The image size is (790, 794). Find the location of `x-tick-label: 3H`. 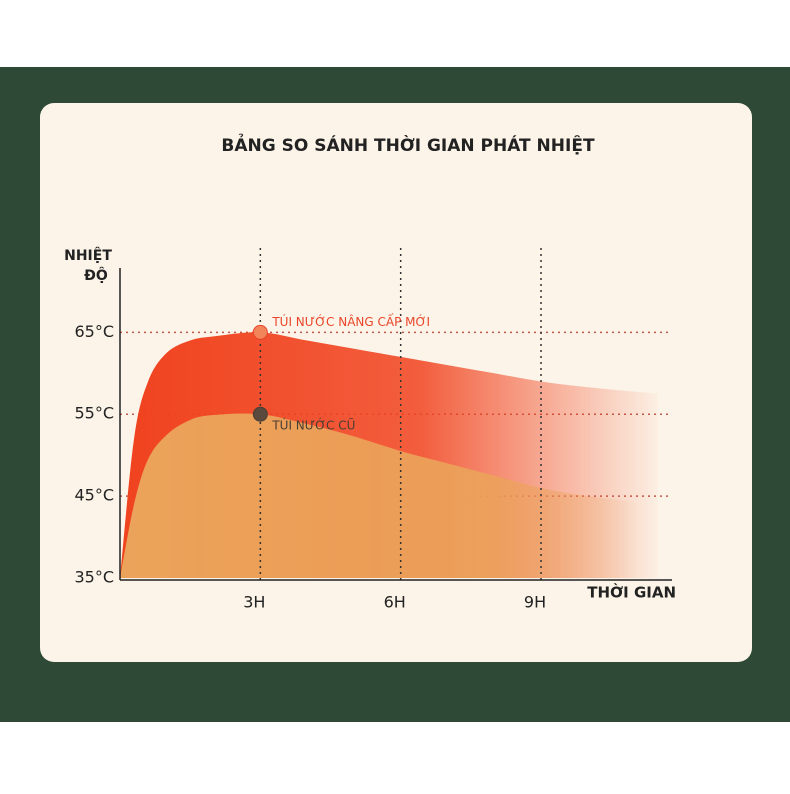

x-tick-label: 3H is located at coordinates (254, 602).